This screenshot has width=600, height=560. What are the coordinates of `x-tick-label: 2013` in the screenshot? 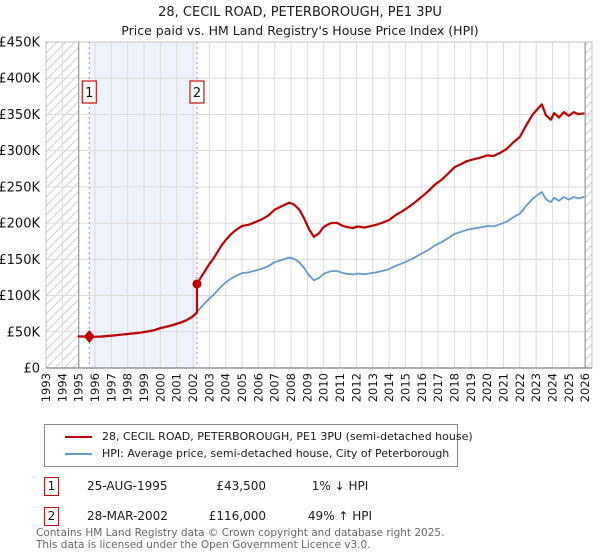 It's located at (373, 387).